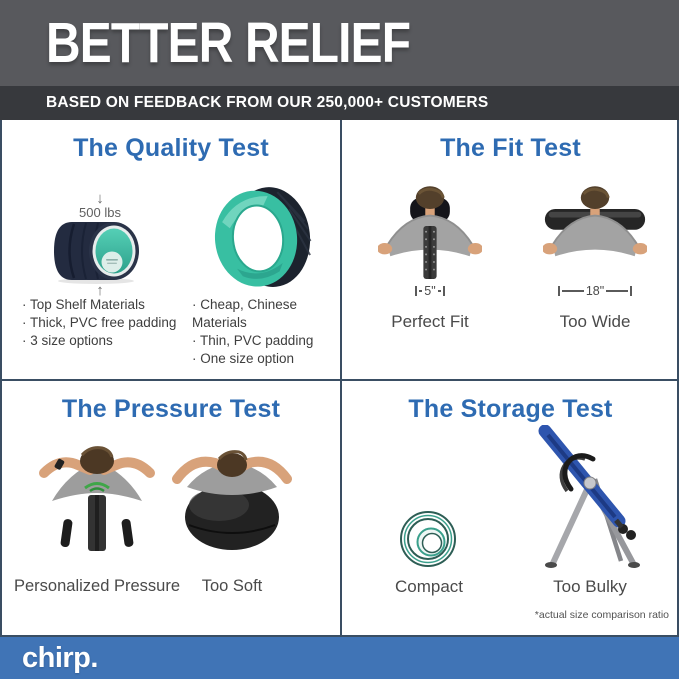  I want to click on generic-wheel-figure, so click(262, 238).